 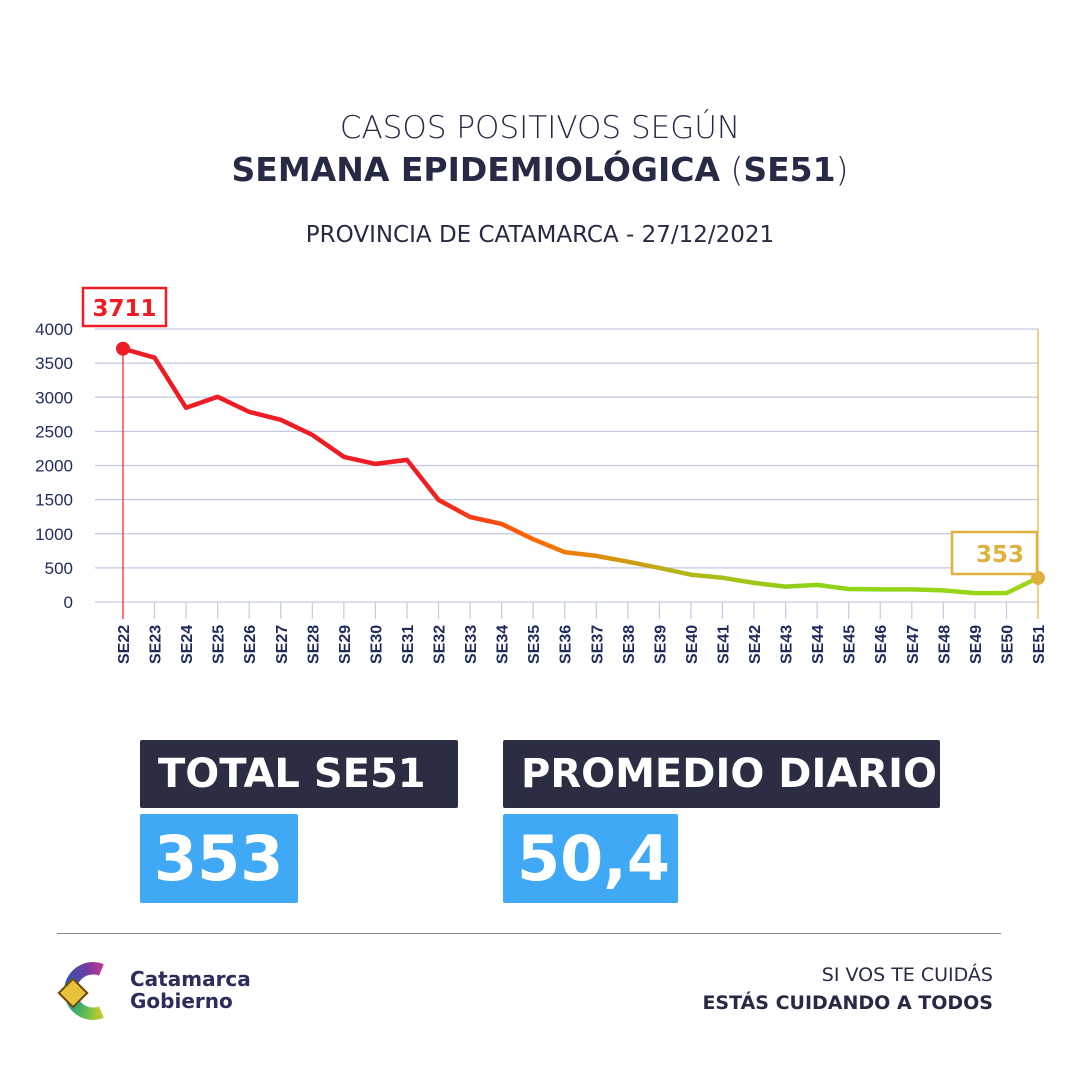 I want to click on x-tick-label: SE40, so click(x=692, y=644).